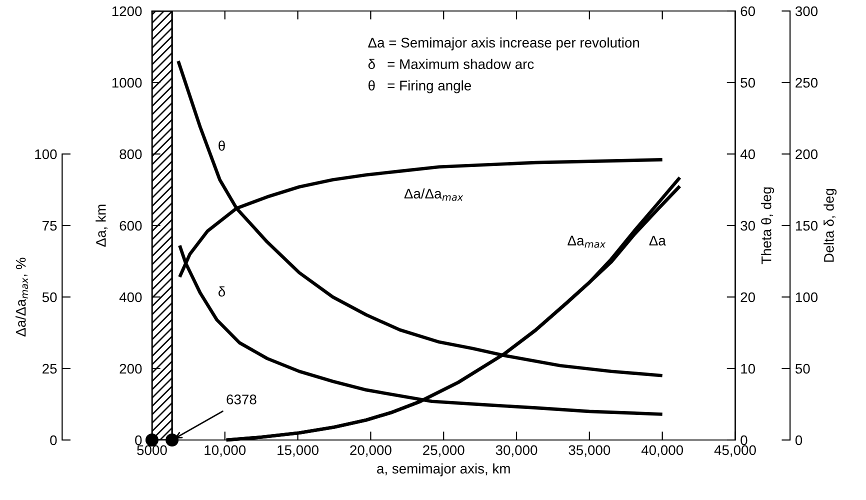  Describe the element at coordinates (222, 291) in the screenshot. I see `series-label: δ` at that location.